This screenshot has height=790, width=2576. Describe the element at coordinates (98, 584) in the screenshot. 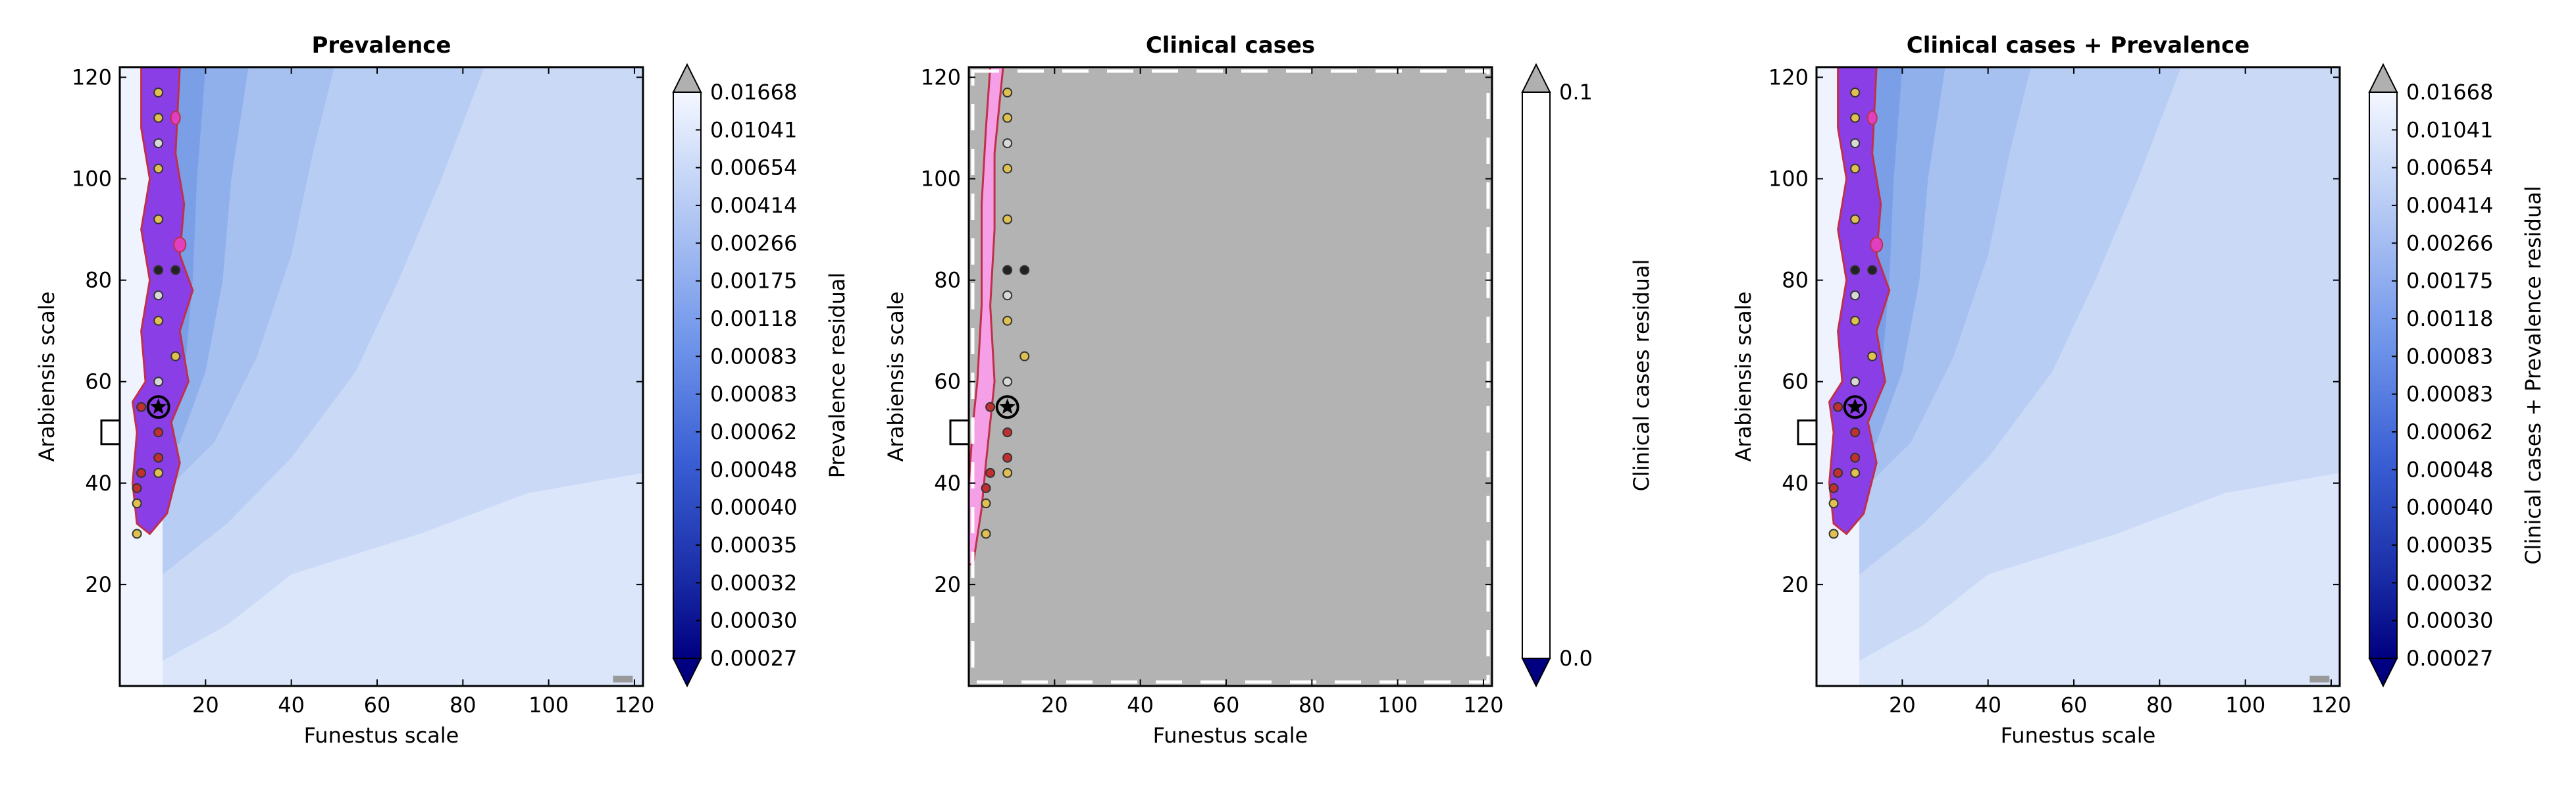

I see `y-tick-label: 20` at that location.